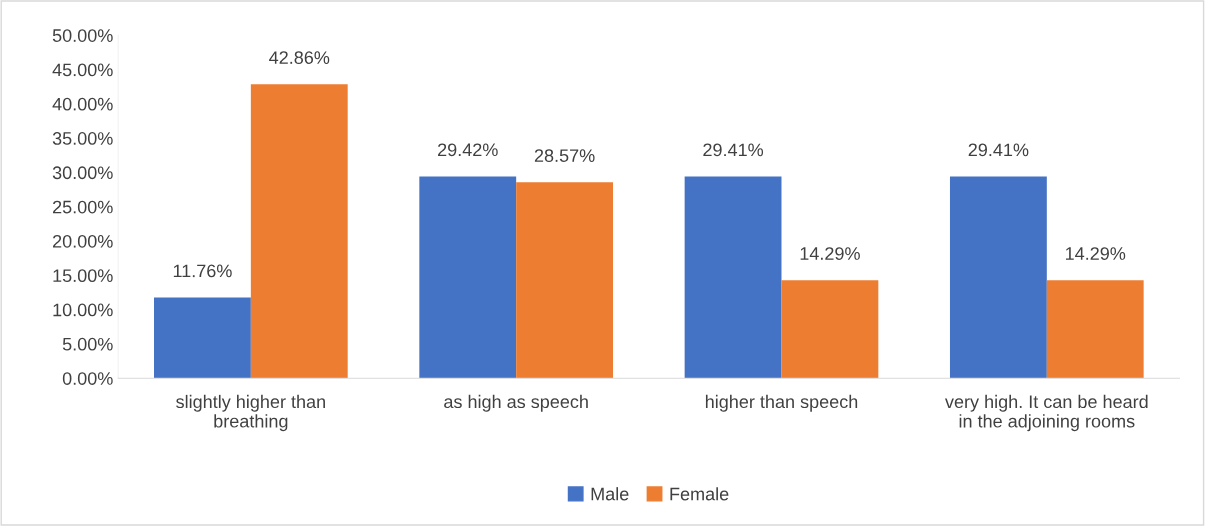 Image resolution: width=1206 pixels, height=526 pixels. What do you see at coordinates (610, 494) in the screenshot?
I see `legend-label: Male` at bounding box center [610, 494].